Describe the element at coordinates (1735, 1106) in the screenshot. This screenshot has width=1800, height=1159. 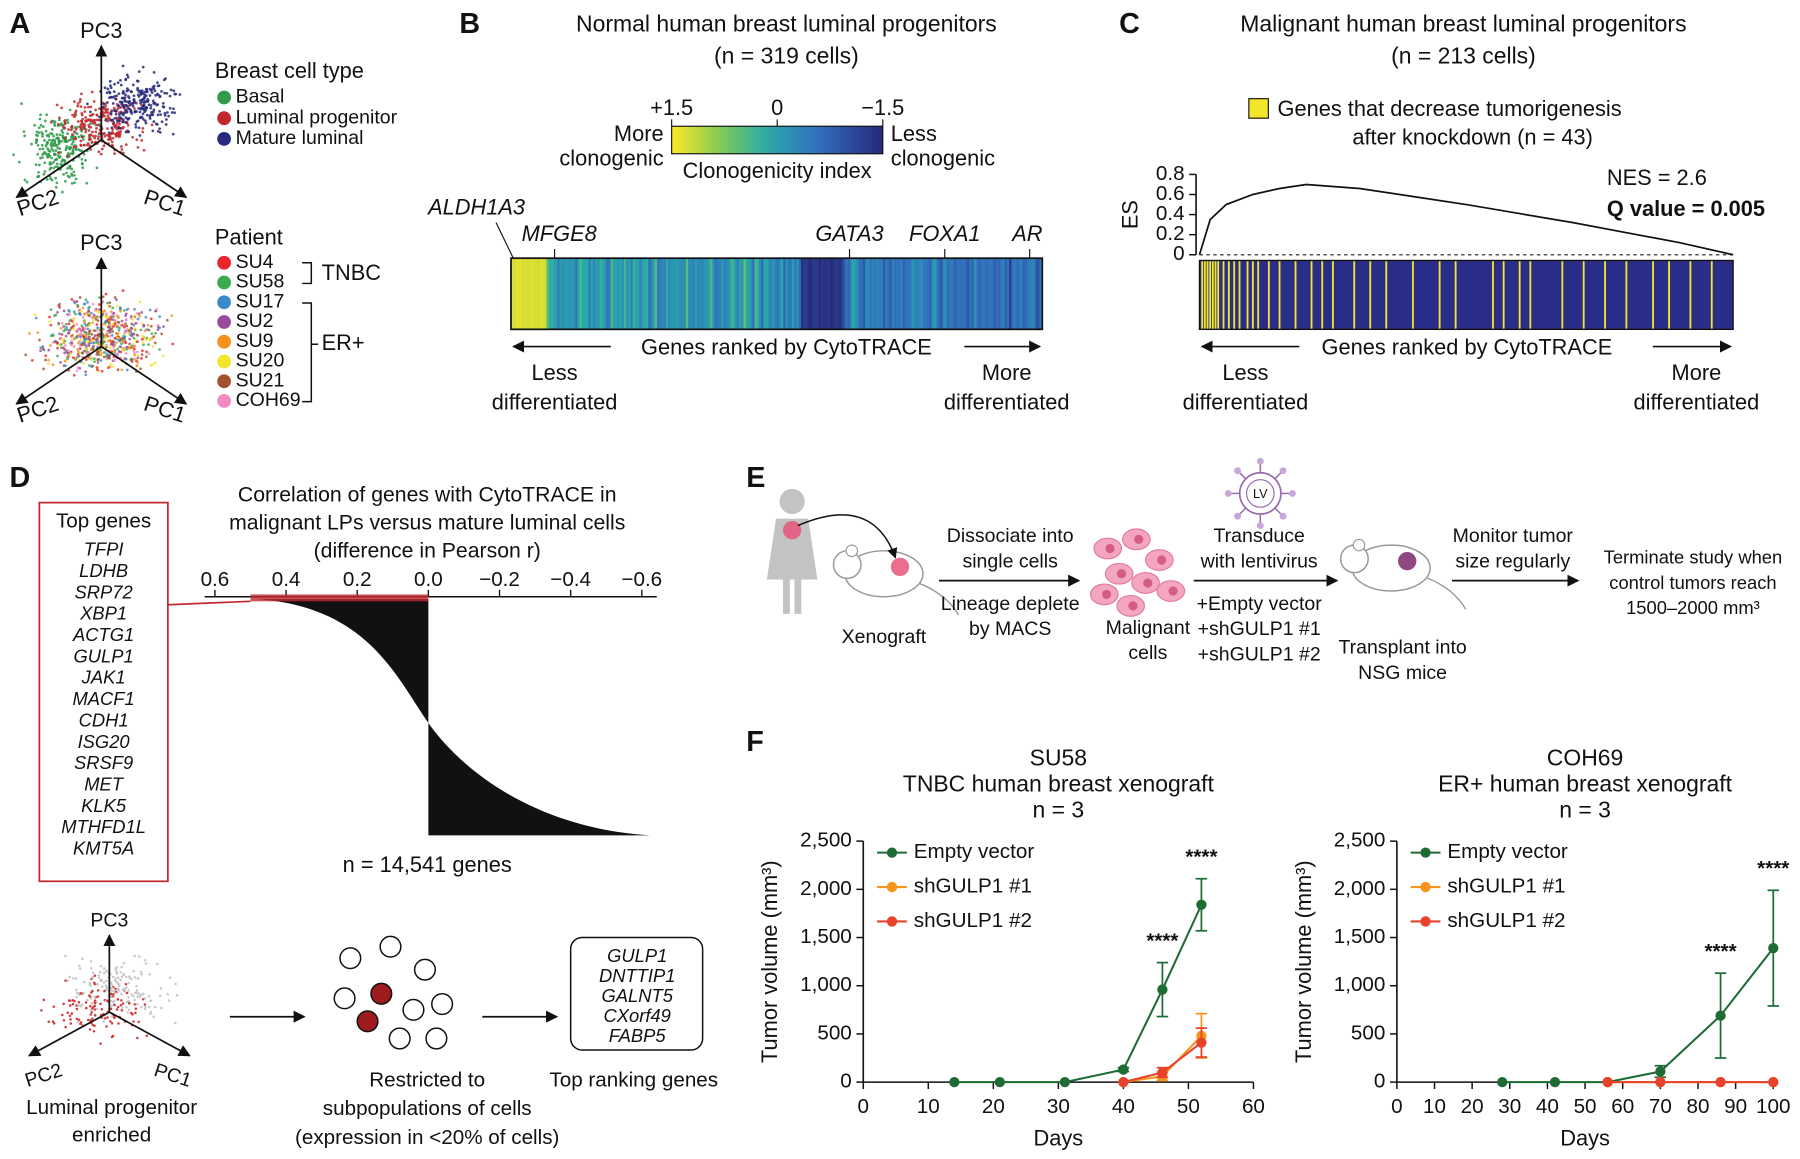
I see `x-tick-label: 90` at that location.